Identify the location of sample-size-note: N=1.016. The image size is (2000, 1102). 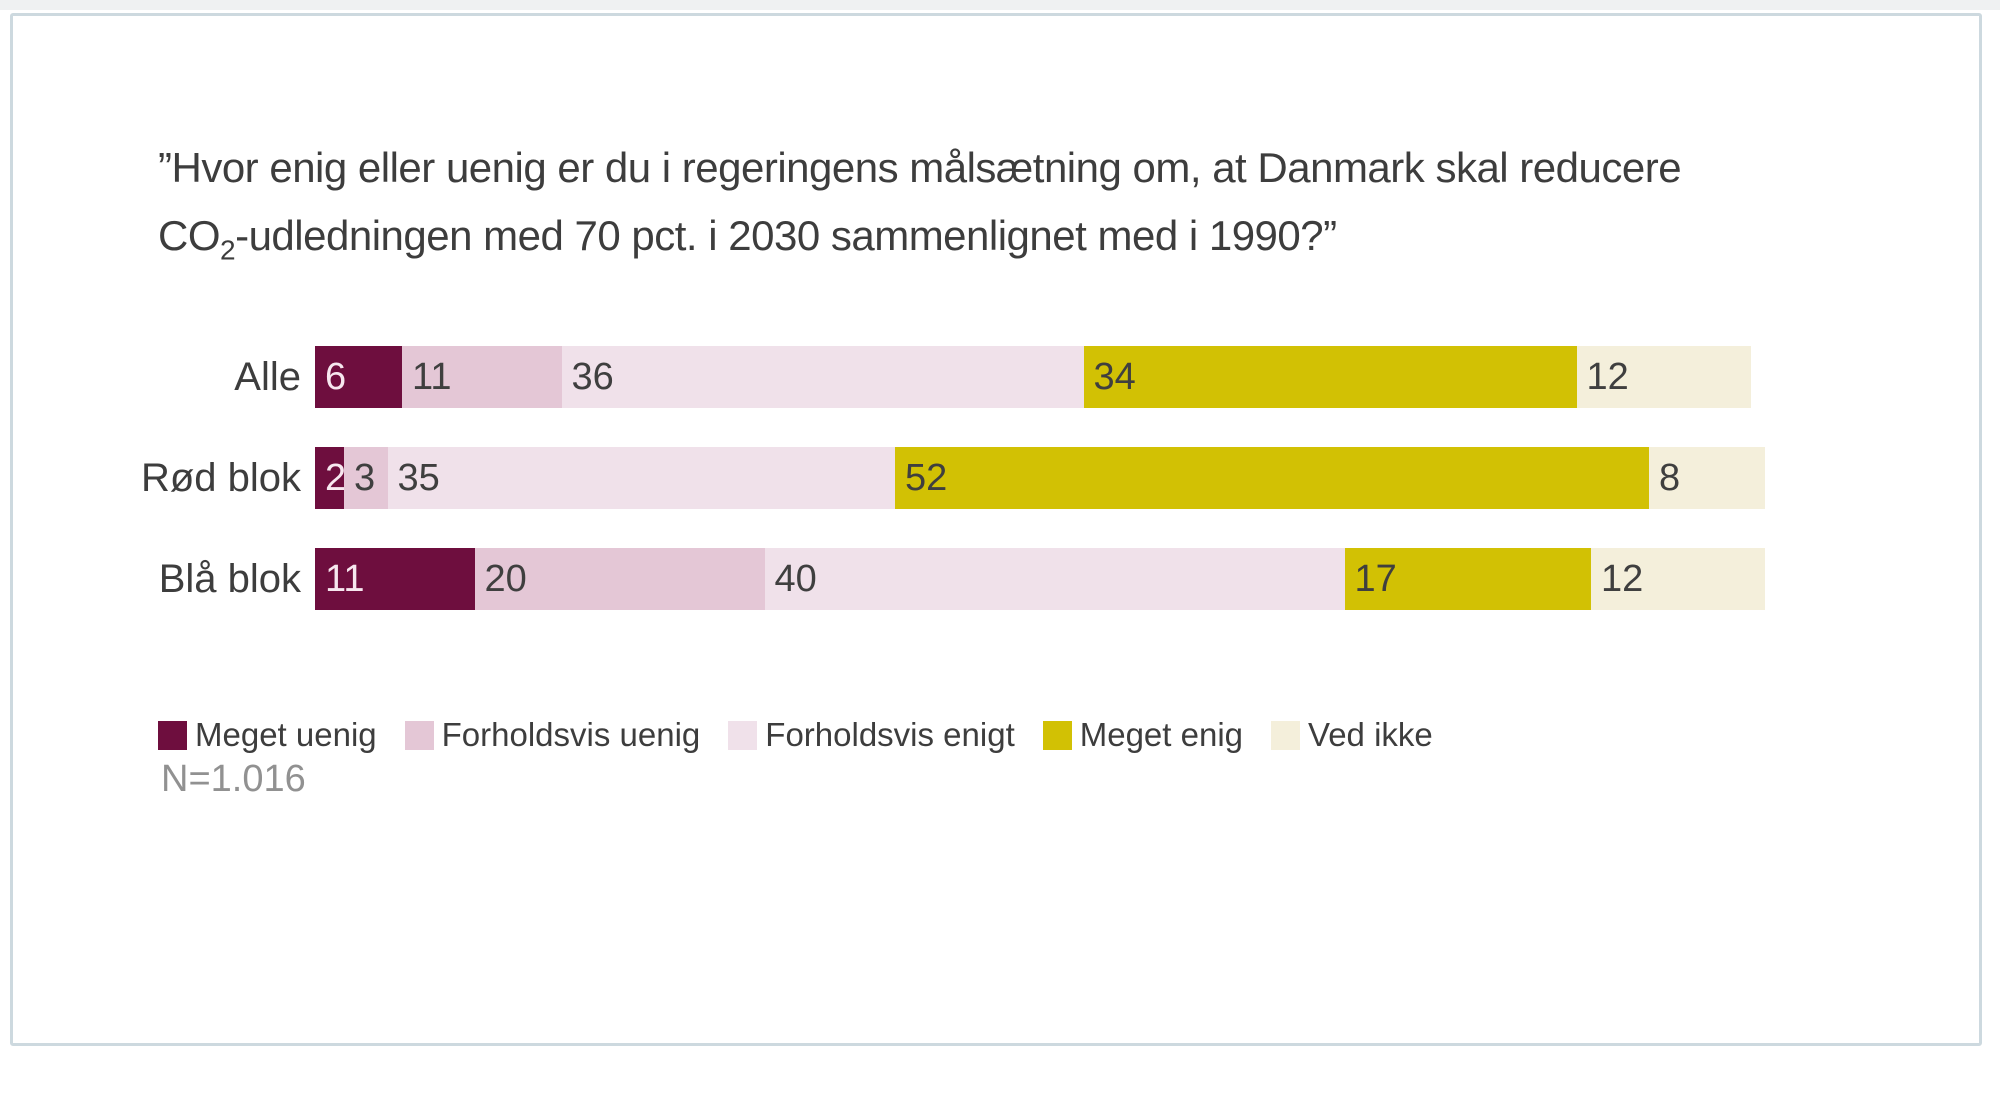
(233, 779).